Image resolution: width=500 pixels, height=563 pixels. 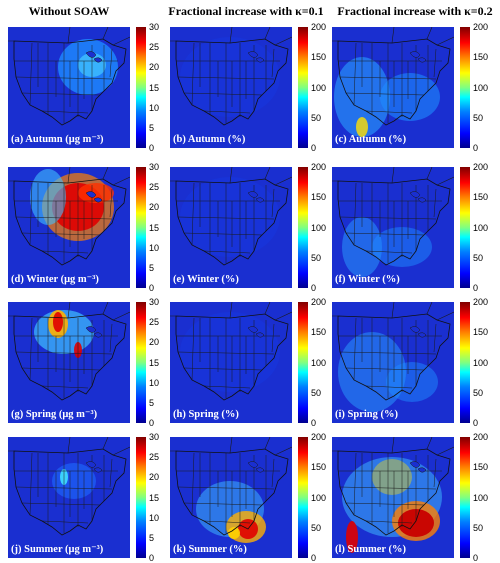 What do you see at coordinates (231, 362) in the screenshot?
I see `map-panel: (h) Spring (%)` at bounding box center [231, 362].